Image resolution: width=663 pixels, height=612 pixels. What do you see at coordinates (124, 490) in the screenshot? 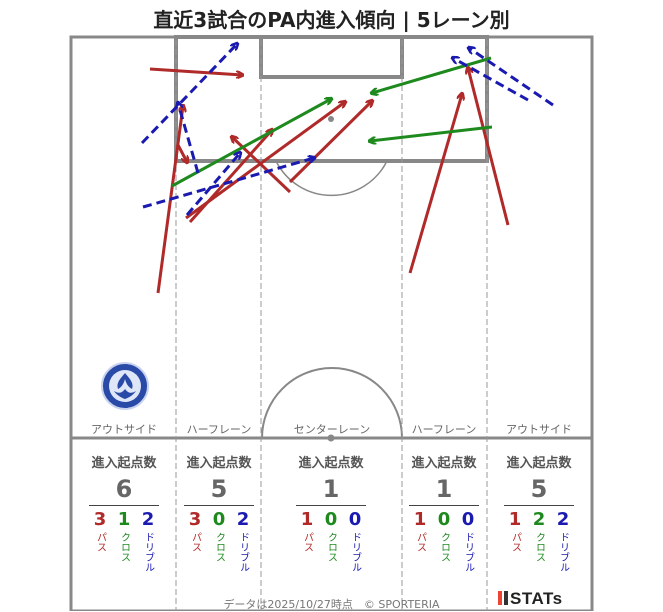
I see `stat-total: 6` at bounding box center [124, 490].